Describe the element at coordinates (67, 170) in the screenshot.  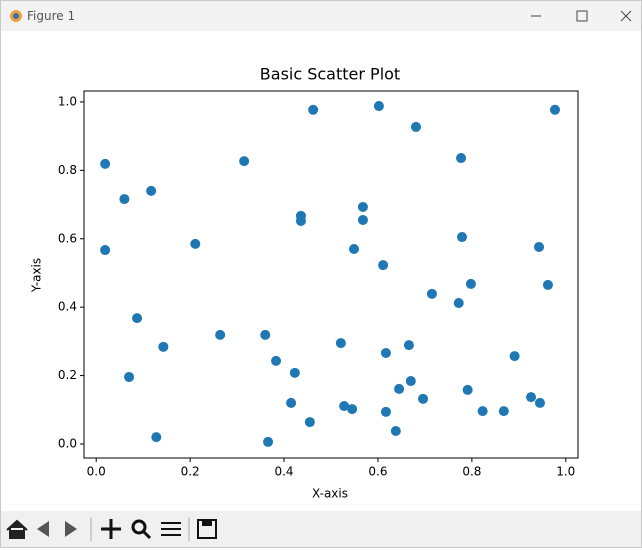
I see `y-tick-label: 0.8` at that location.